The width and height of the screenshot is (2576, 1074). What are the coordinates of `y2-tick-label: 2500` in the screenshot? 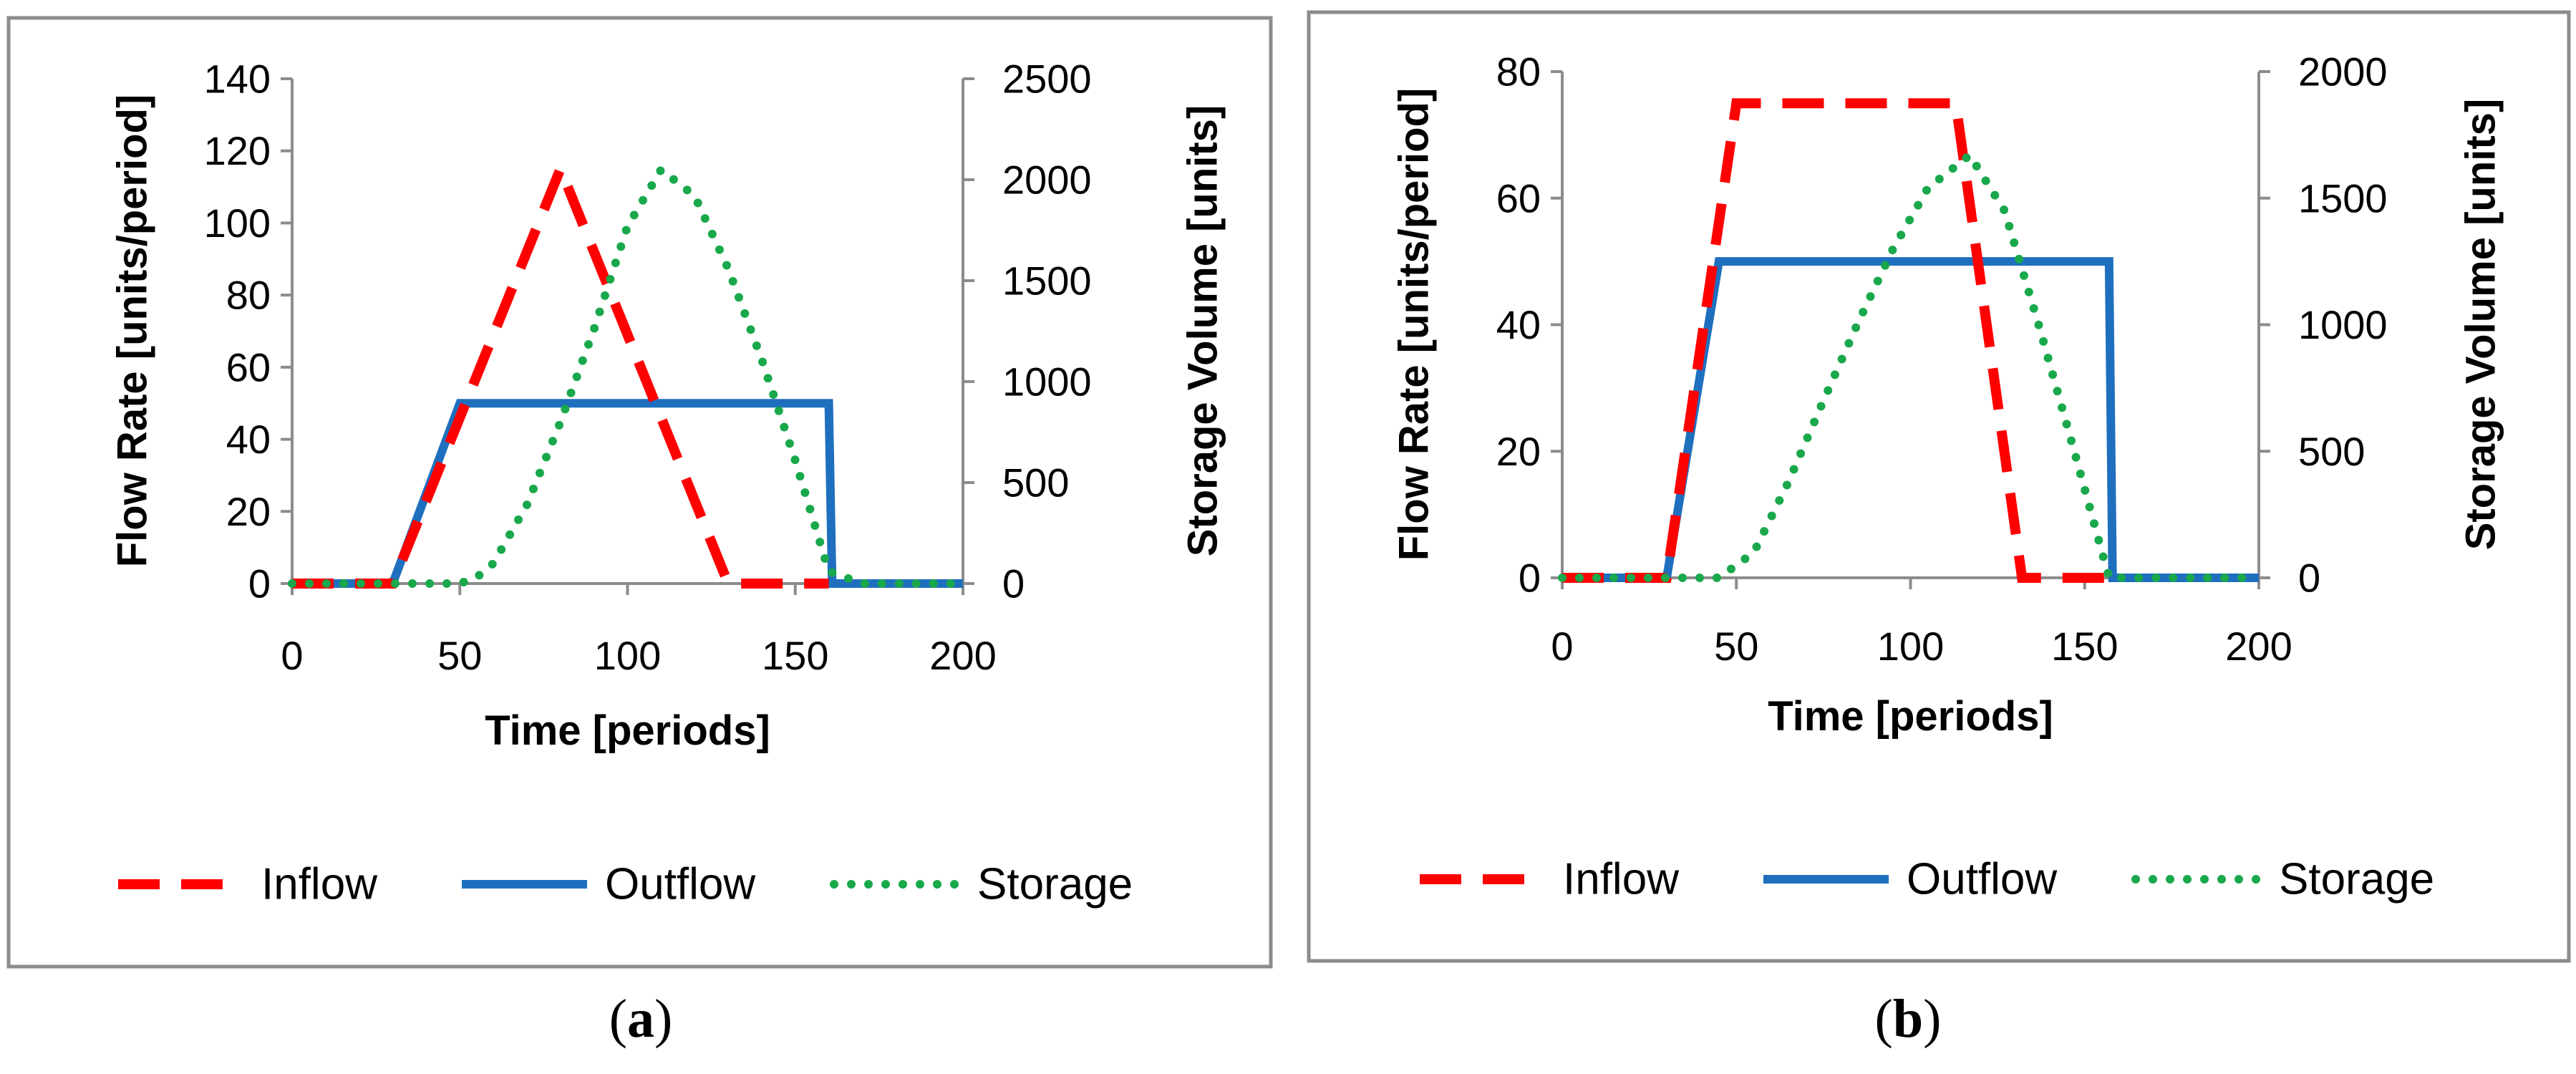 It's located at (1047, 79).